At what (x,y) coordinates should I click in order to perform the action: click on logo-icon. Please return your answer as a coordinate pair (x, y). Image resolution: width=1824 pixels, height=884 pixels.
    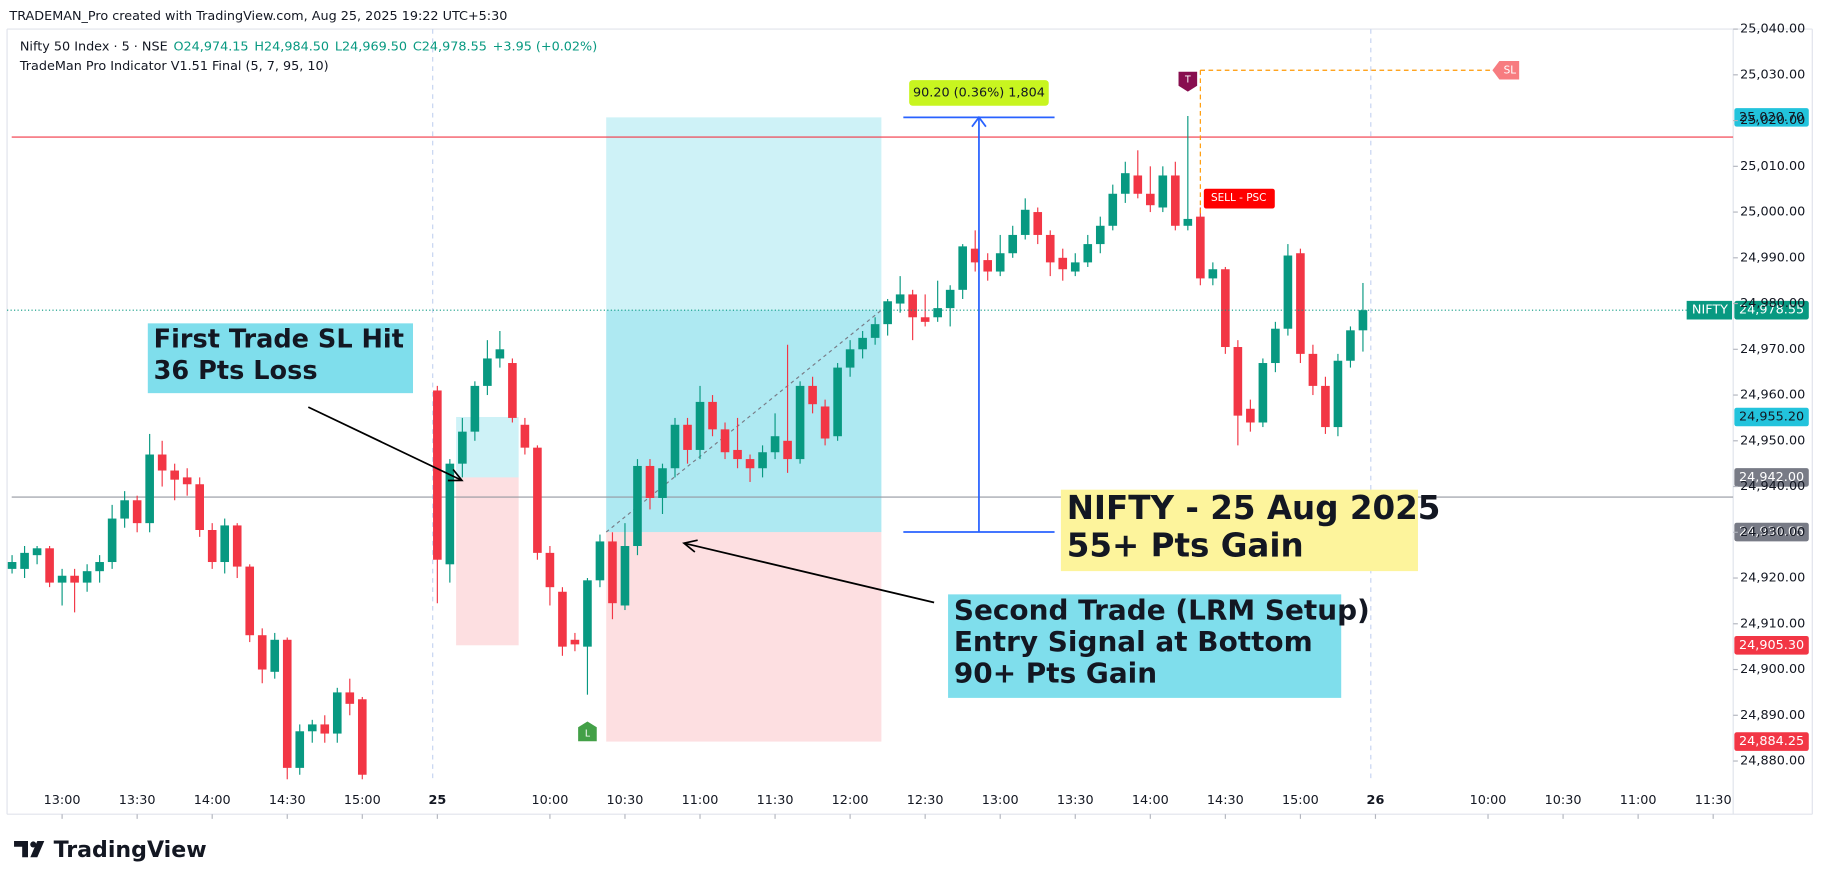
    Looking at the image, I should click on (33, 844).